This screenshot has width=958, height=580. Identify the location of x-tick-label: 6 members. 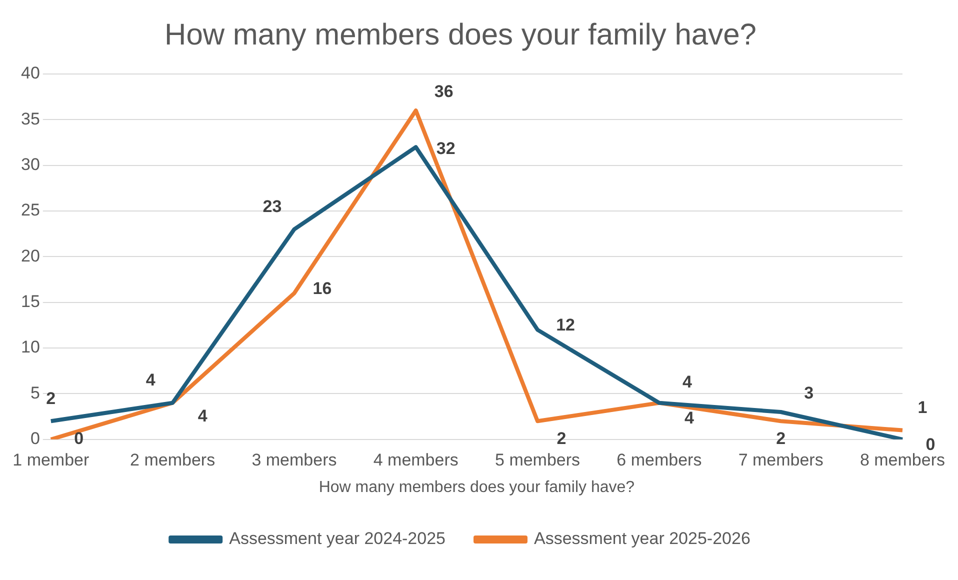
(659, 460).